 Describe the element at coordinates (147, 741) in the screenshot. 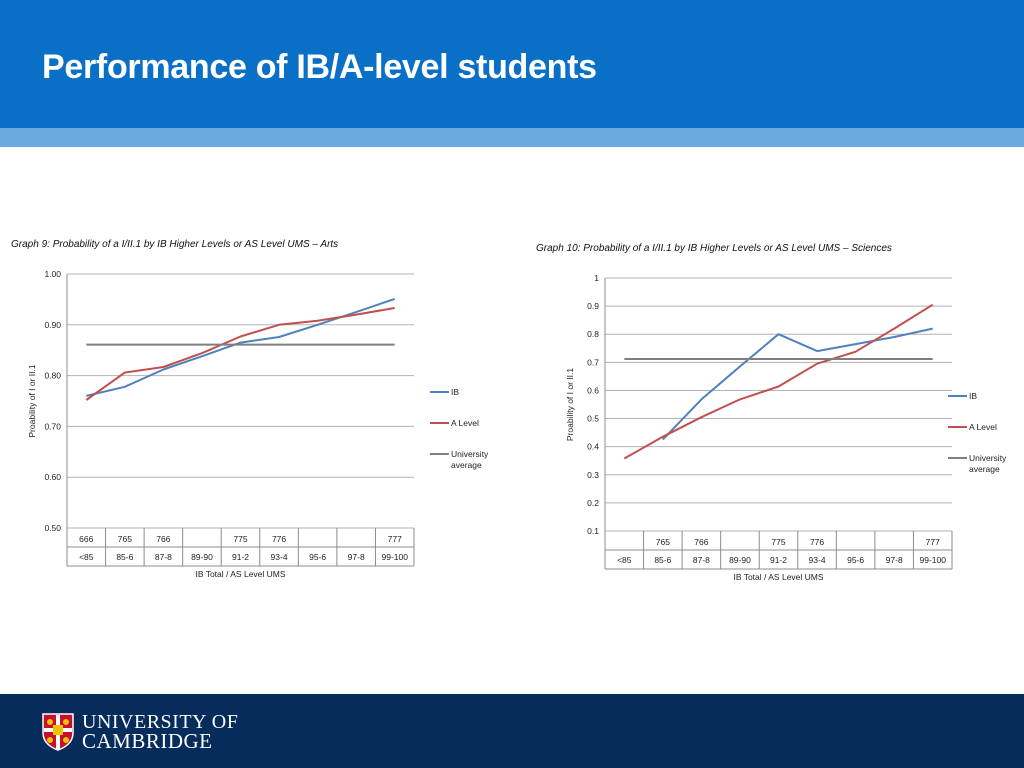

I see `brand-line-2: CAMBRIDGE` at that location.